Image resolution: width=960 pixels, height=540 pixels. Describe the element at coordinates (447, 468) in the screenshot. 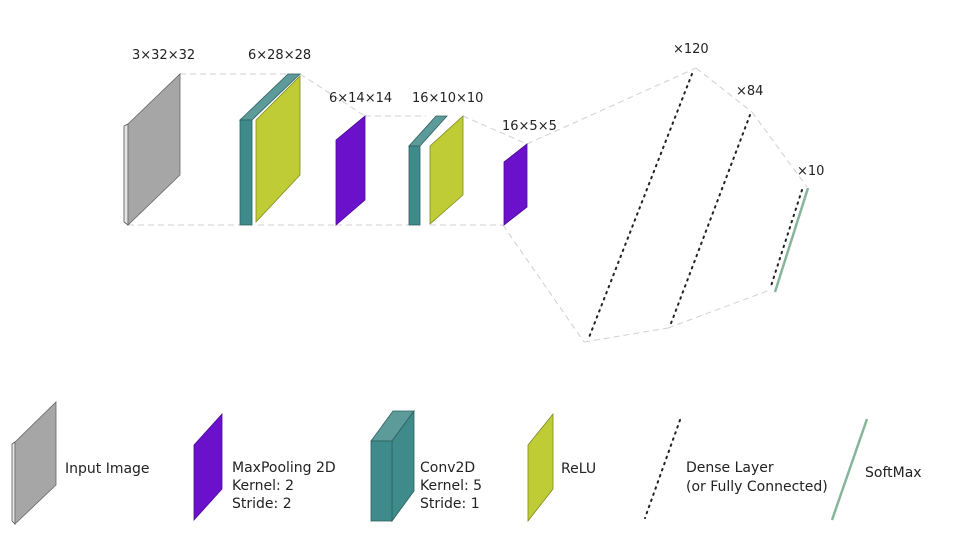

I see `legend-conv2d-title: Conv2D` at that location.